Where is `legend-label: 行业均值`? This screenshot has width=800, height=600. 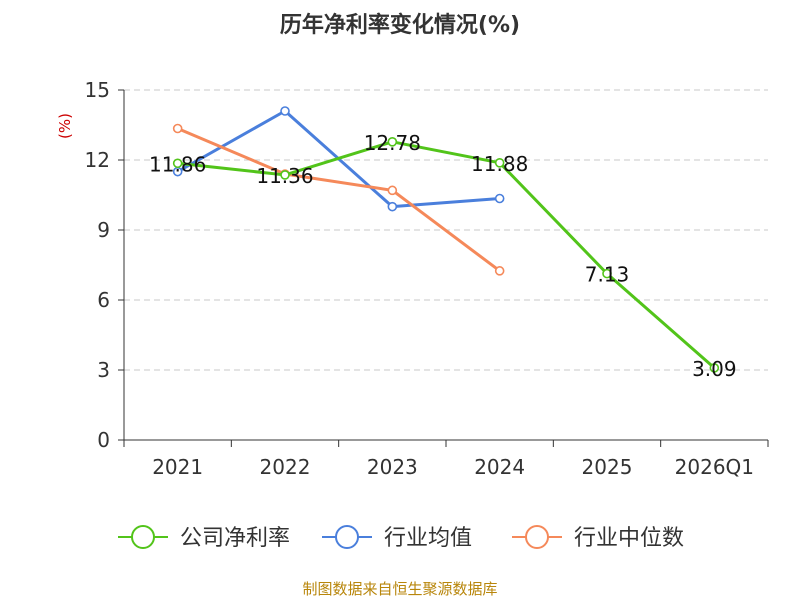 legend-label: 行业均值 is located at coordinates (428, 538).